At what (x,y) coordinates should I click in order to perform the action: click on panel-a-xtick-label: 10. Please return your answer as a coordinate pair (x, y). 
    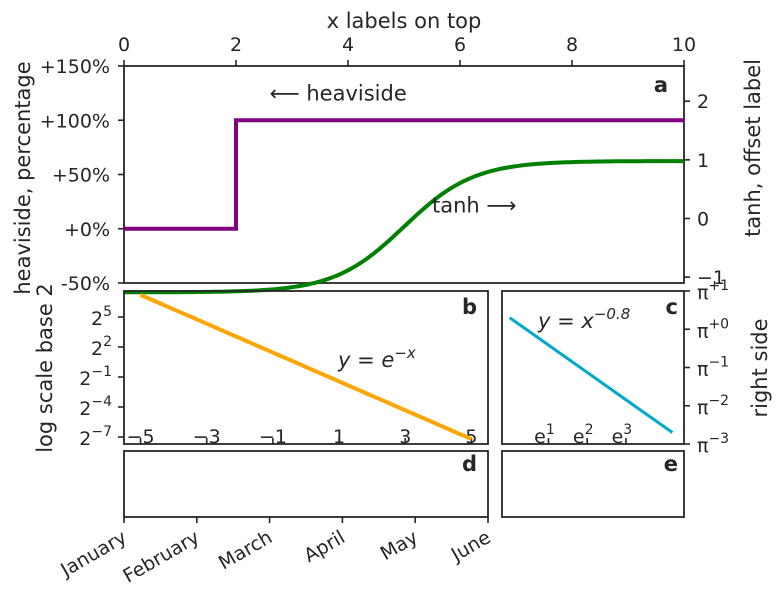
    Looking at the image, I should click on (684, 45).